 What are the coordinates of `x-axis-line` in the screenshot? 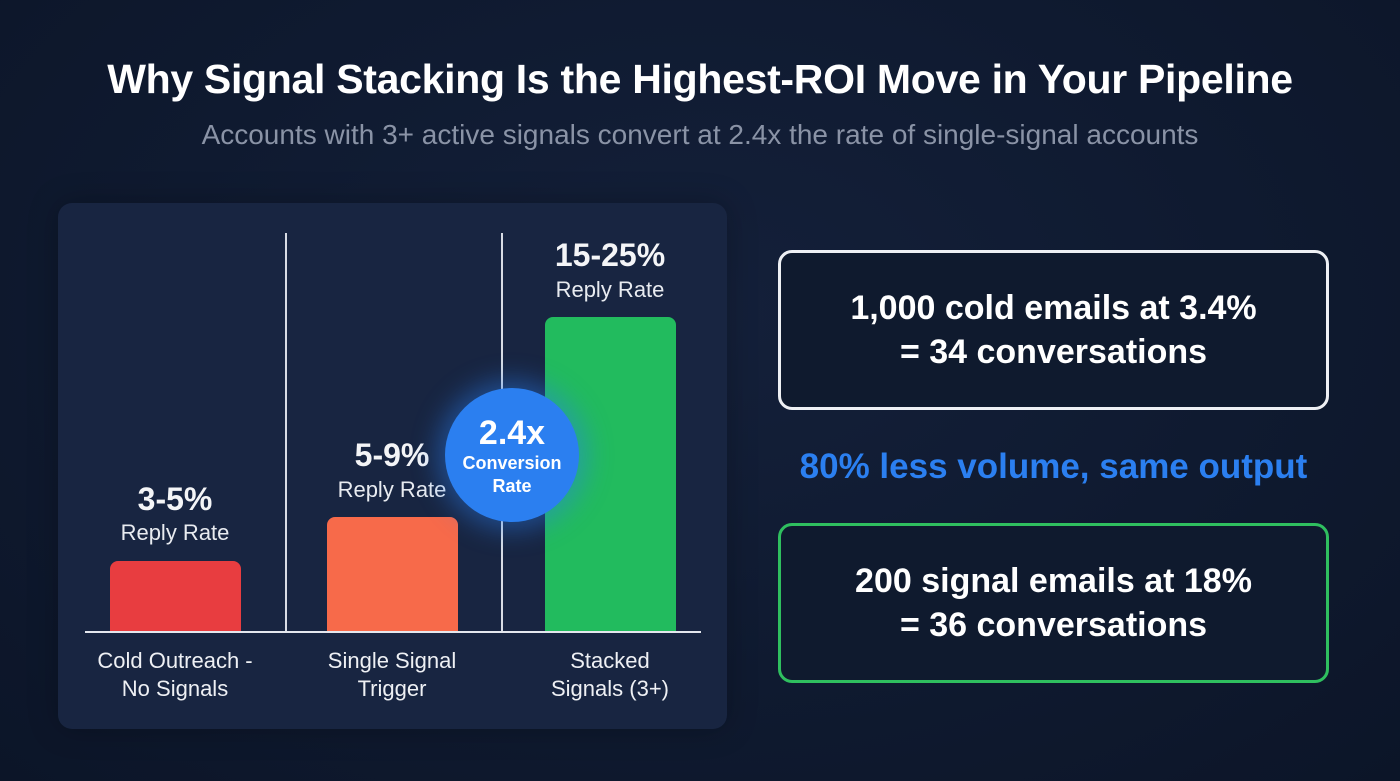 It's located at (393, 632).